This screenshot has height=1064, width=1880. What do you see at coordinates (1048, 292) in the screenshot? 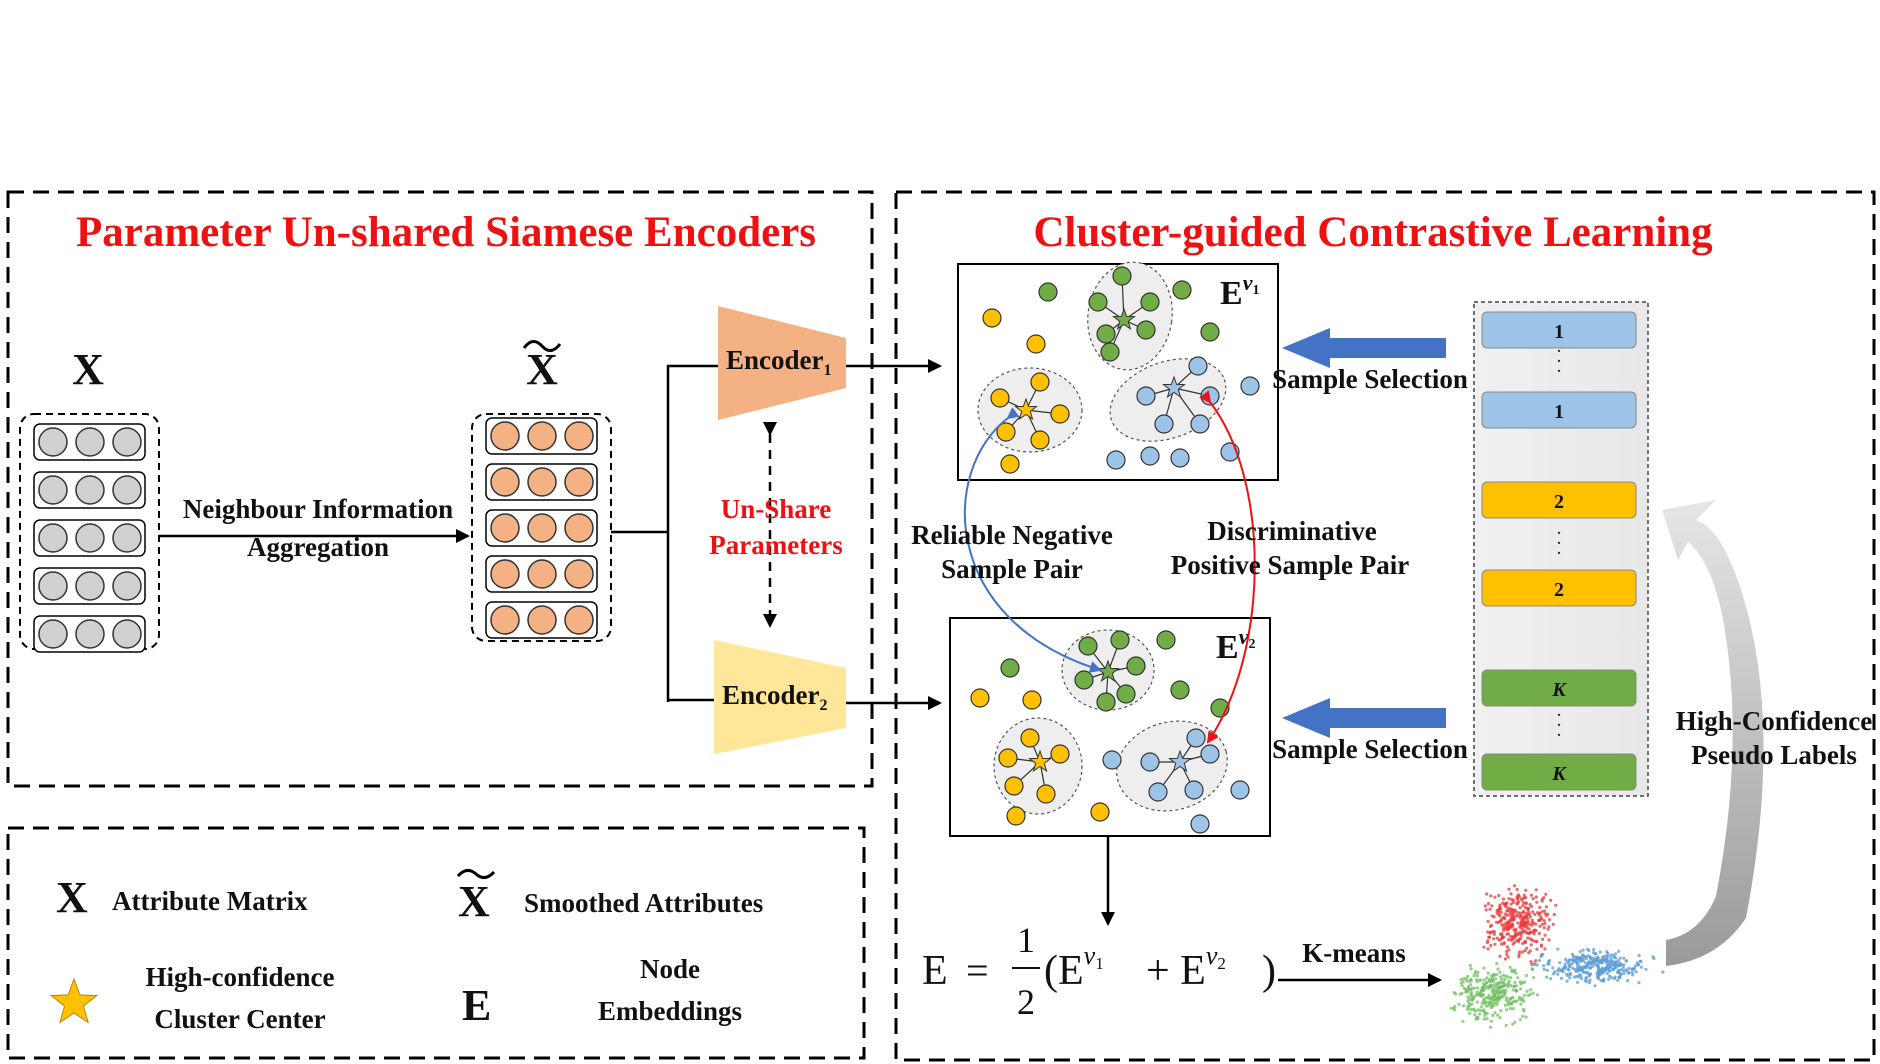
I see `loose-node` at bounding box center [1048, 292].